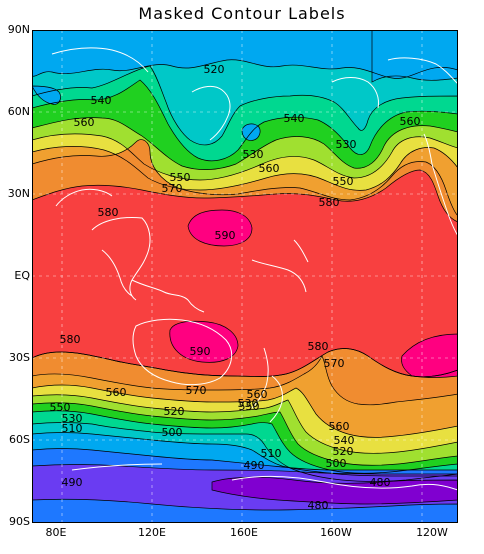 The image size is (484, 554). I want to click on chart-title: Masked Contour Labels, so click(242, 13).